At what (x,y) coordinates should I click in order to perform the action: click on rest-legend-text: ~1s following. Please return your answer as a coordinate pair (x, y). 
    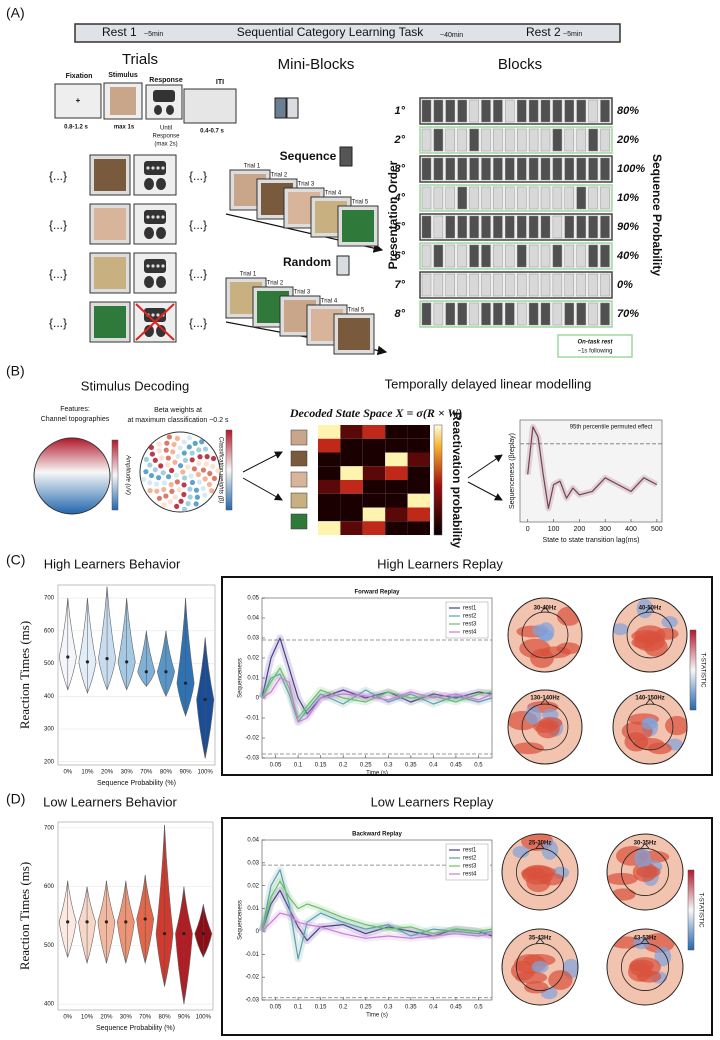
    Looking at the image, I should click on (595, 352).